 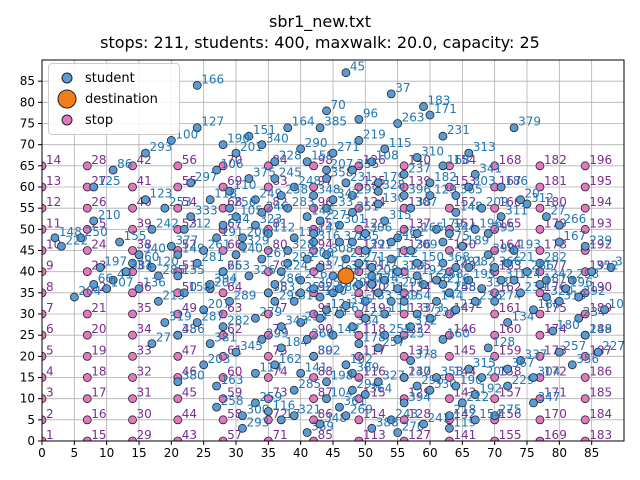 I want to click on student-label: 190, so click(x=471, y=380).